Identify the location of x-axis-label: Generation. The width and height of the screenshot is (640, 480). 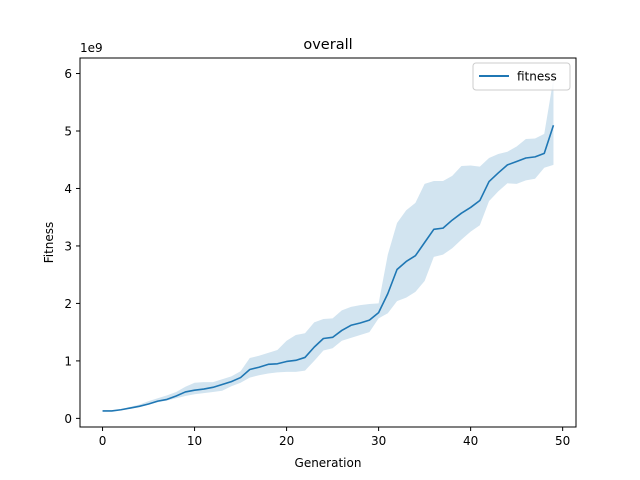
(328, 463).